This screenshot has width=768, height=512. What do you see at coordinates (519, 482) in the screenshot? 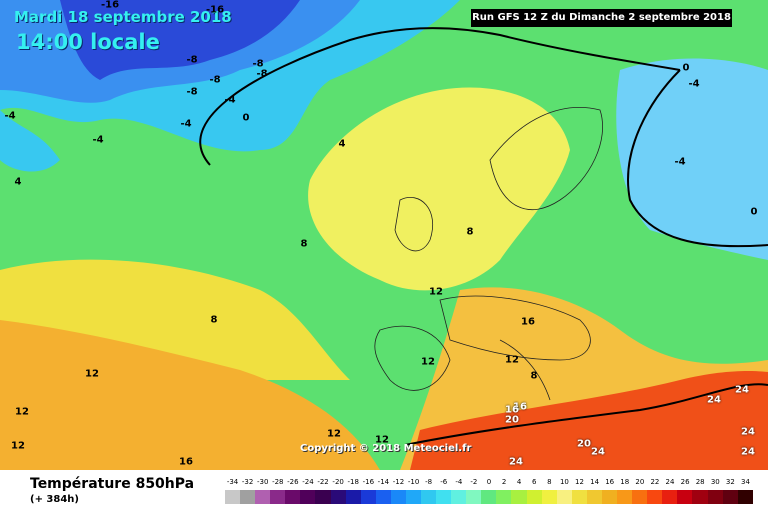
I see `legend-tick: 4` at bounding box center [519, 482].